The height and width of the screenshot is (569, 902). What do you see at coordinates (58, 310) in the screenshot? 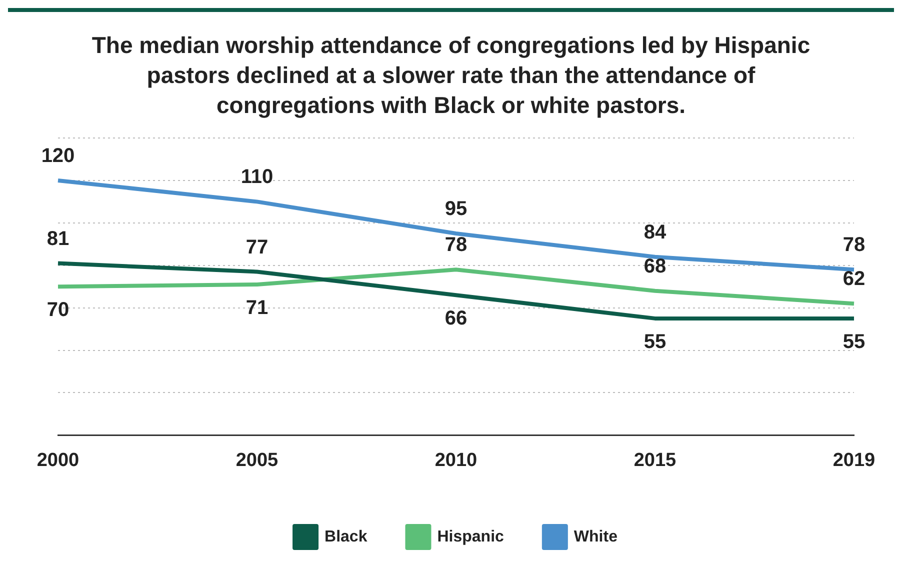
I see `data-label: 70` at bounding box center [58, 310].